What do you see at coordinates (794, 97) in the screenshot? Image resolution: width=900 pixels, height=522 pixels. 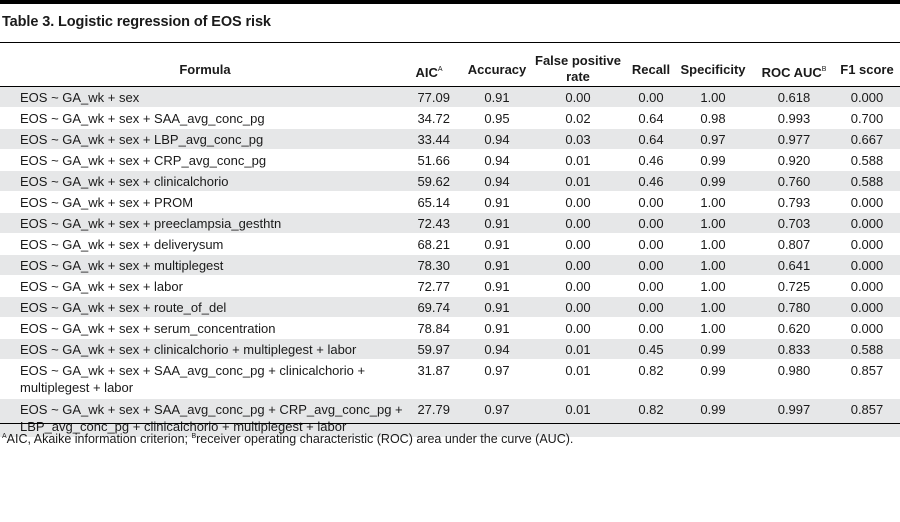 I see `cell-roc-auc: 0.618` at bounding box center [794, 97].